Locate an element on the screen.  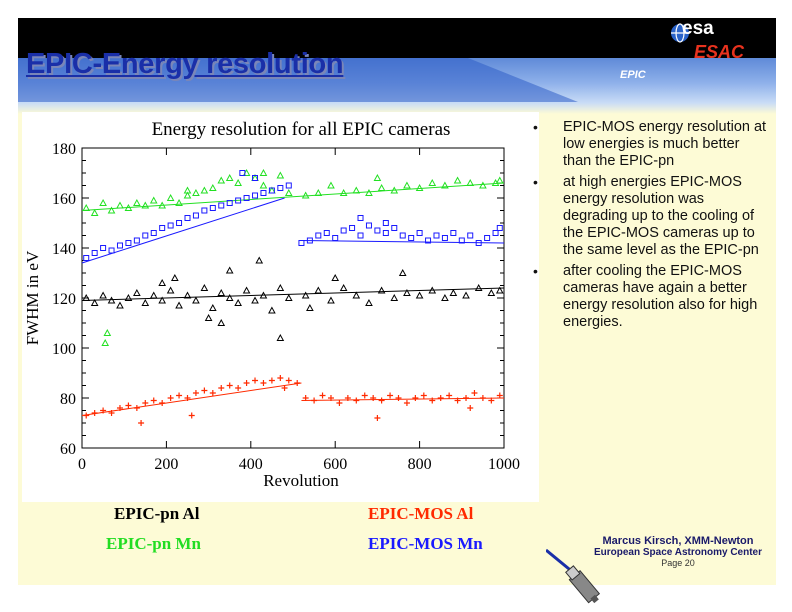
header-wedge-shape is located at coordinates (298, 80).